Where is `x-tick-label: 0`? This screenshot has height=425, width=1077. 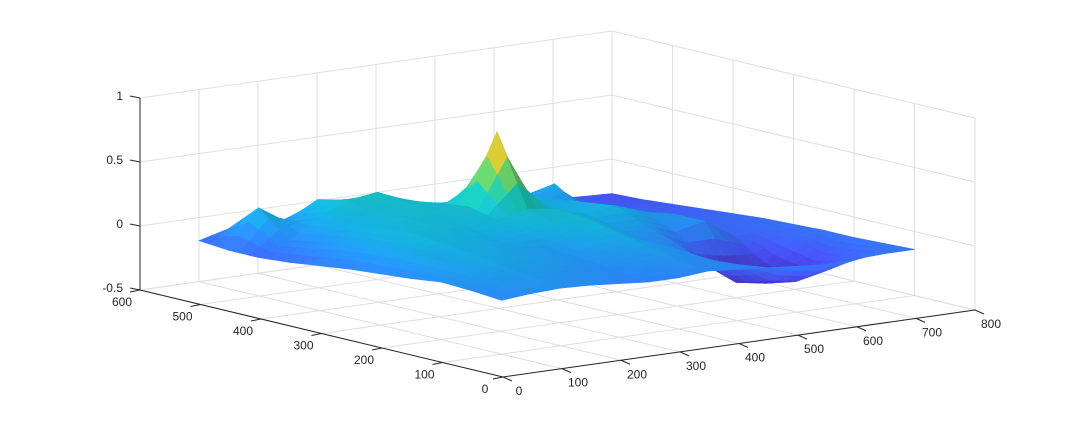
x-tick-label: 0 is located at coordinates (519, 391).